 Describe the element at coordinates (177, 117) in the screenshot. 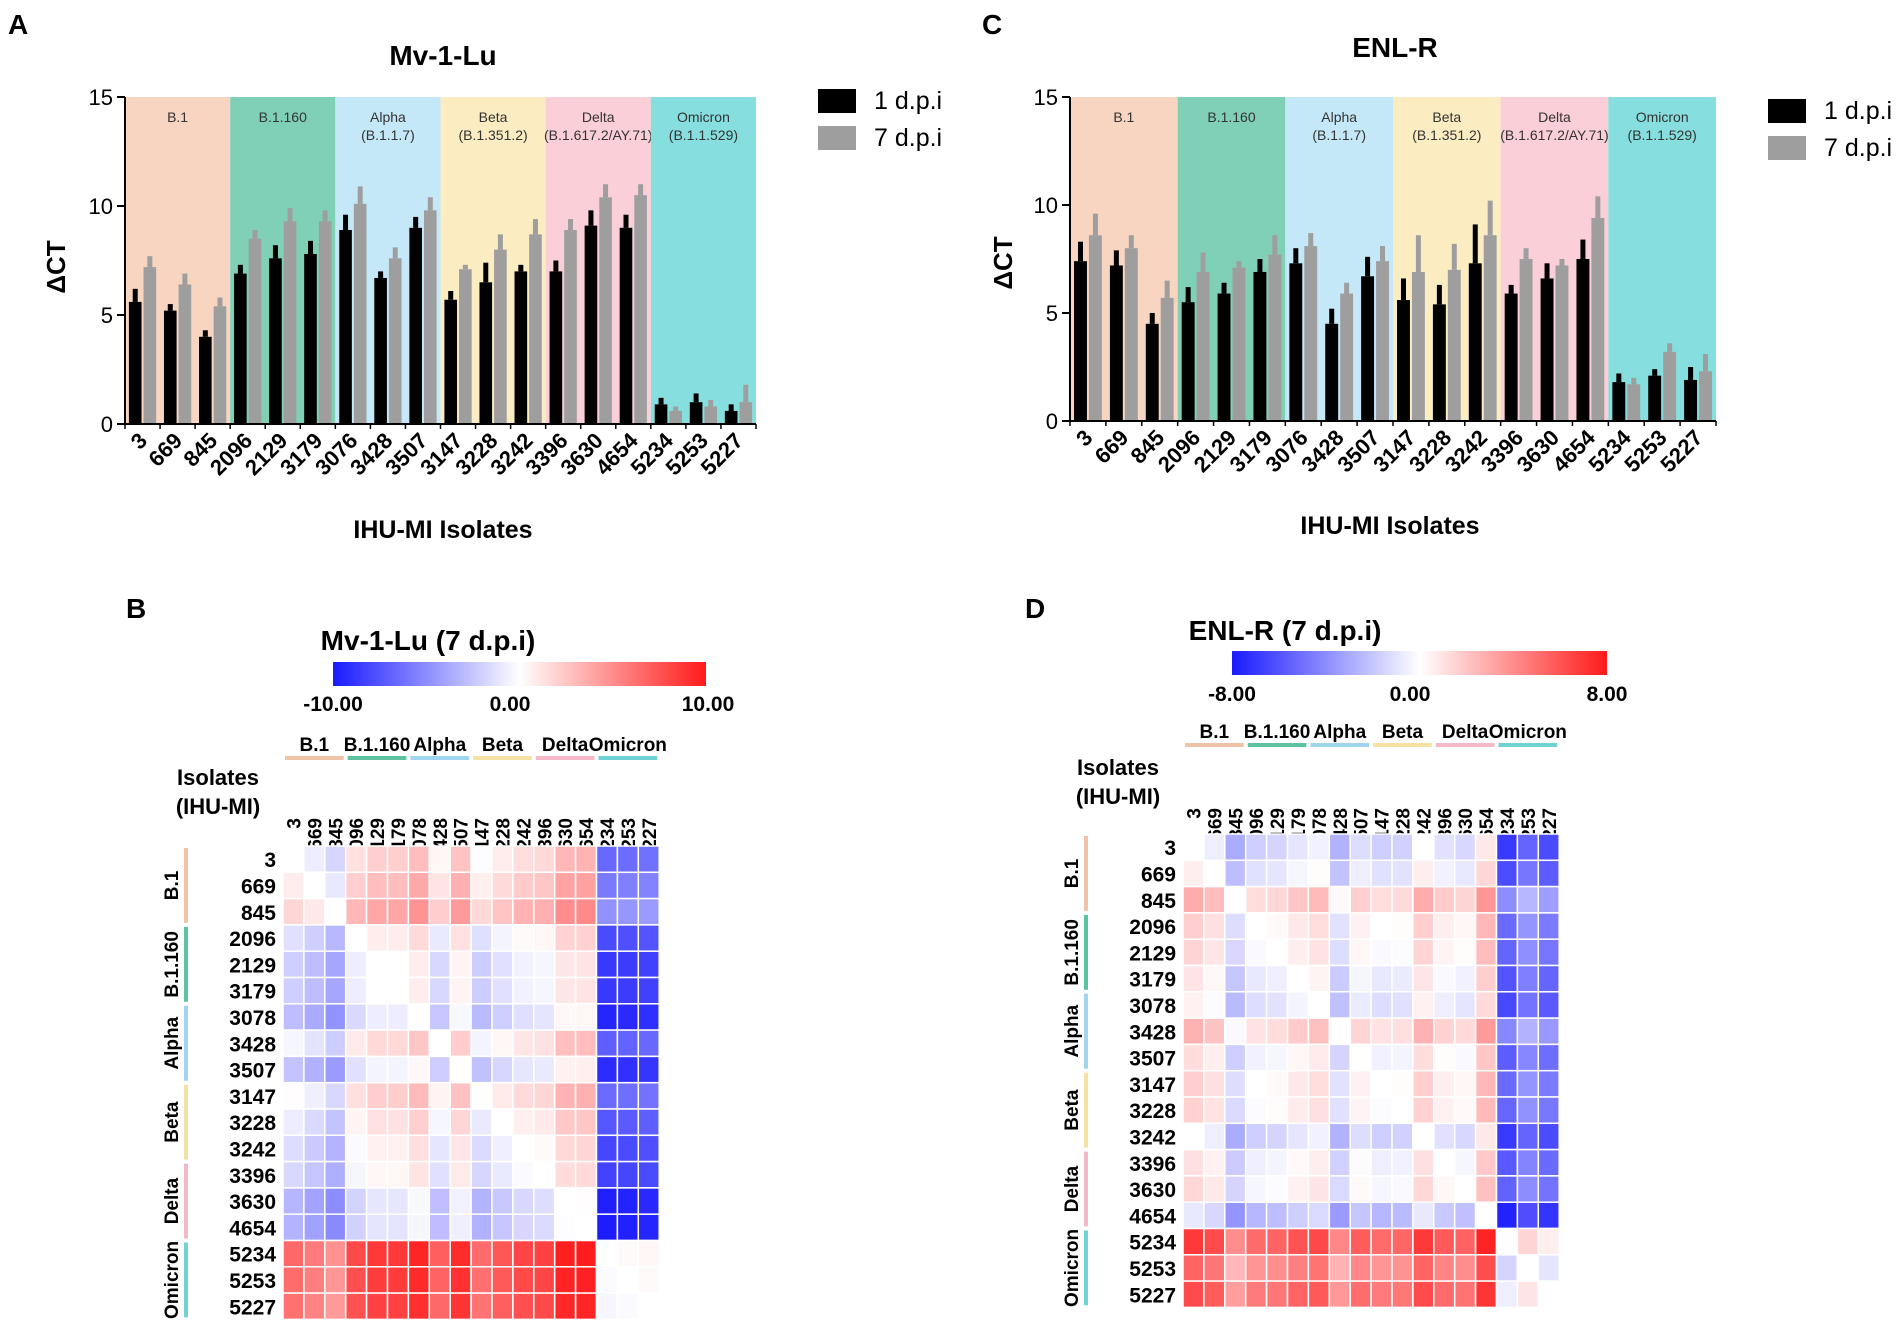

I see `variant-label: B.1` at that location.